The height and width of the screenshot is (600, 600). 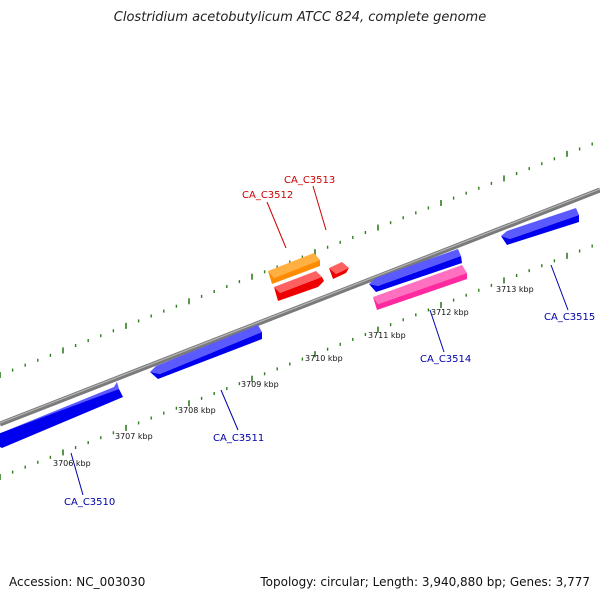 What do you see at coordinates (339, 270) in the screenshot?
I see `gene-feature-ca-c3513` at bounding box center [339, 270].